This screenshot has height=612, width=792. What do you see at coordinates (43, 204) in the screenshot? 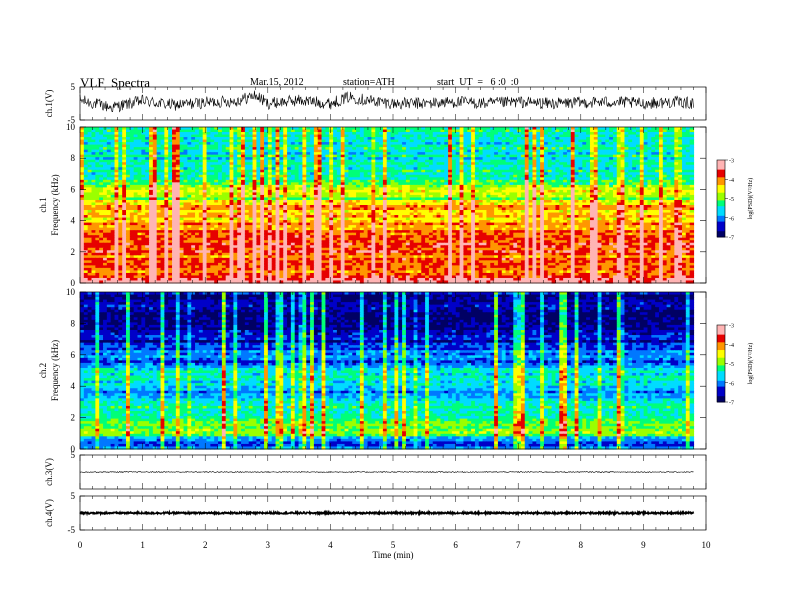
I see `ch1-spectrogram-channel-label: ch.1` at bounding box center [43, 204].